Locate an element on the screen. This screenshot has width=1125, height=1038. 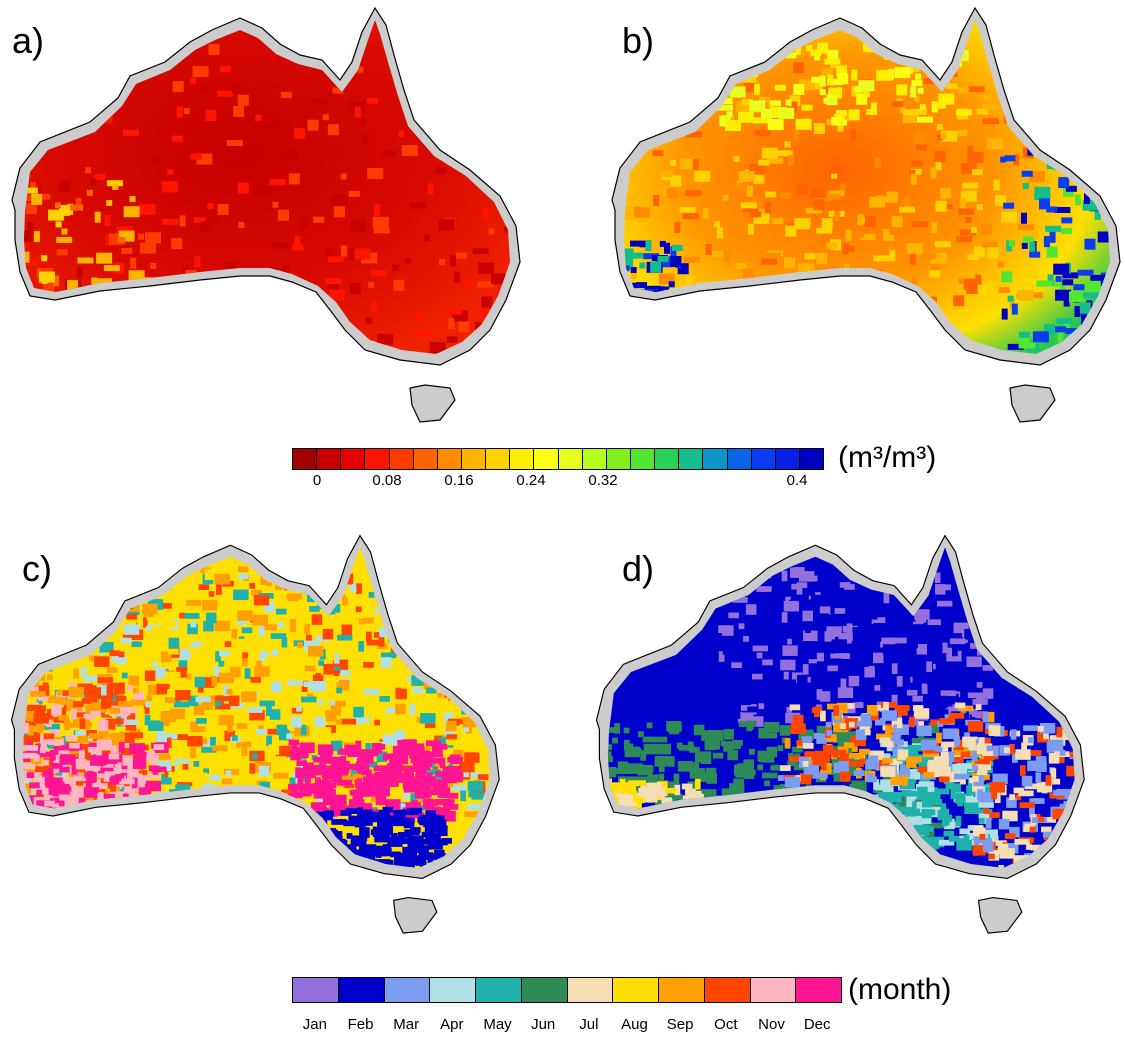
moisture-colorbar is located at coordinates (558, 459).